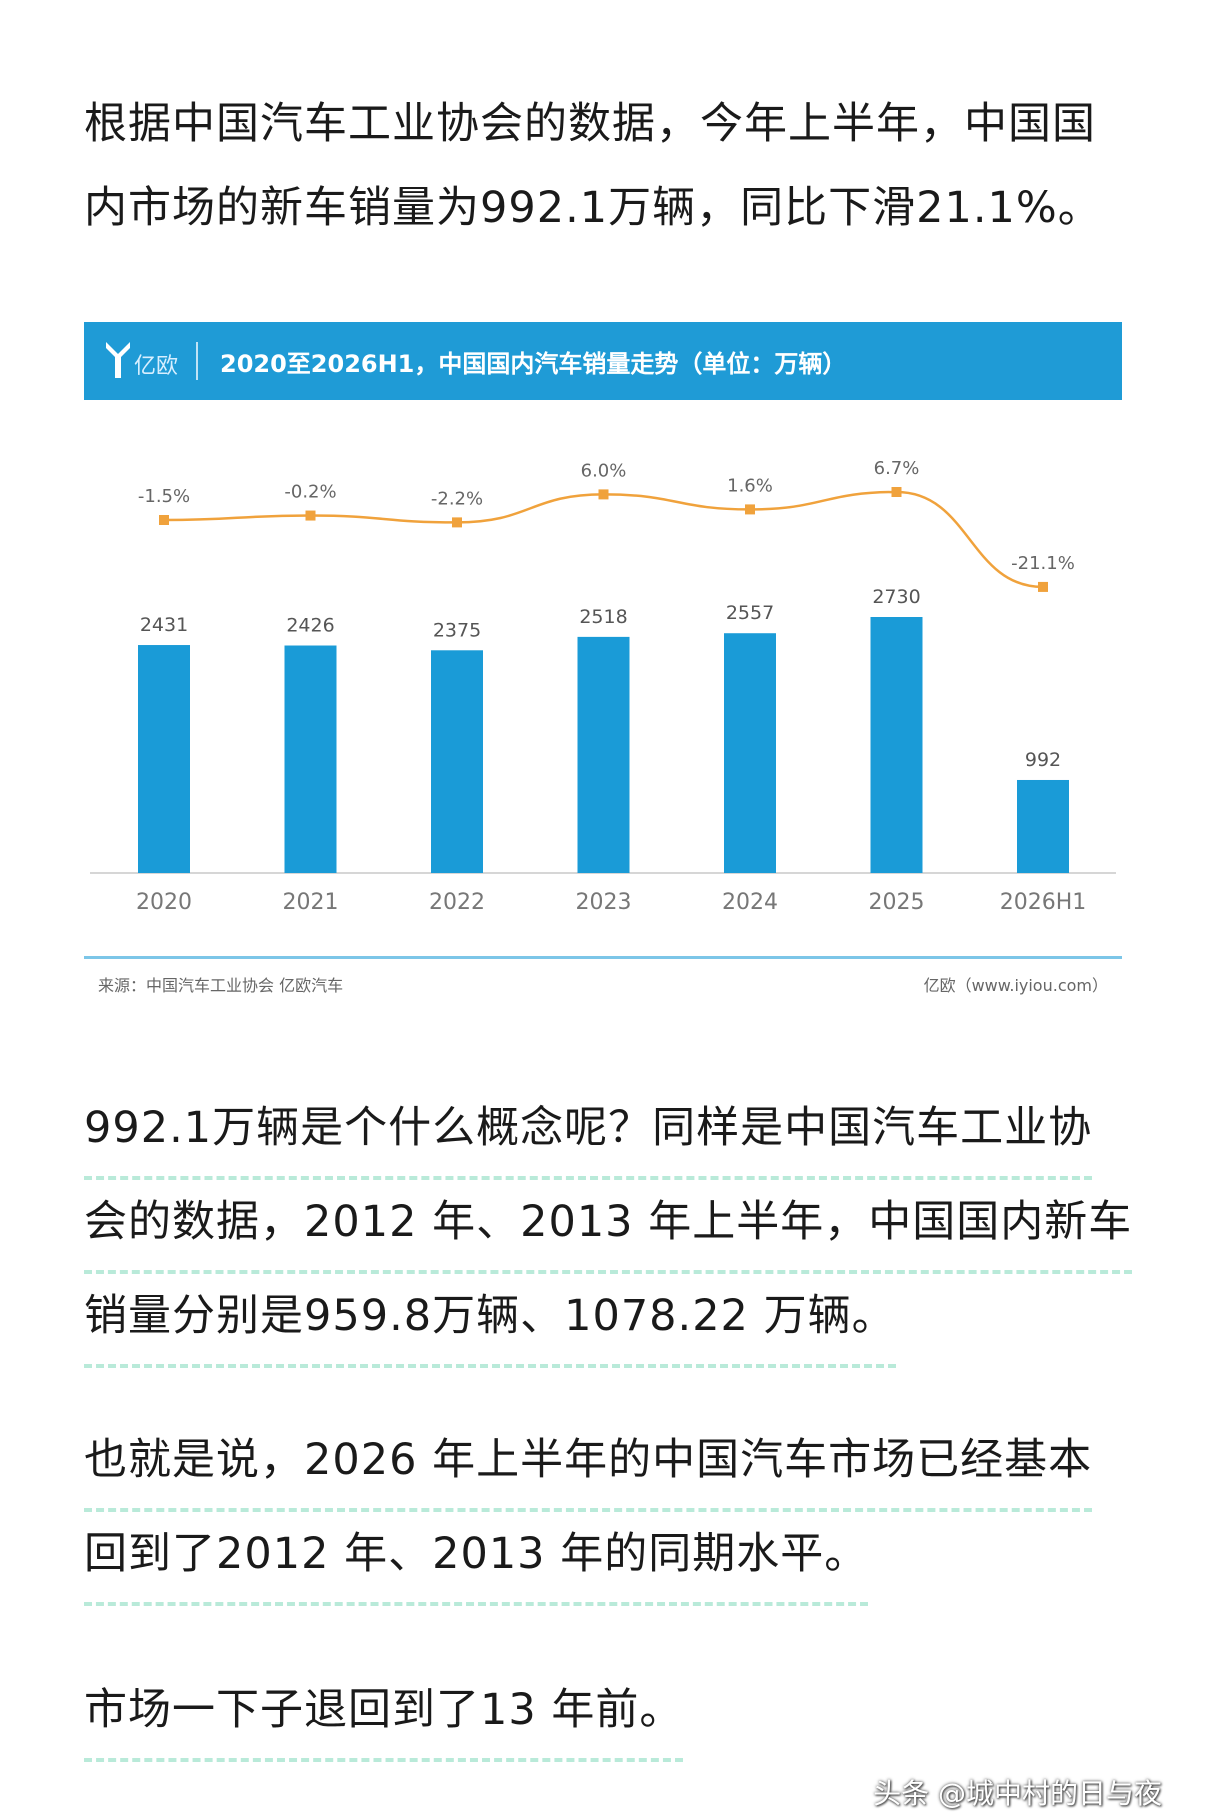  I want to click on growth-rate-label: 1.6%, so click(750, 485).